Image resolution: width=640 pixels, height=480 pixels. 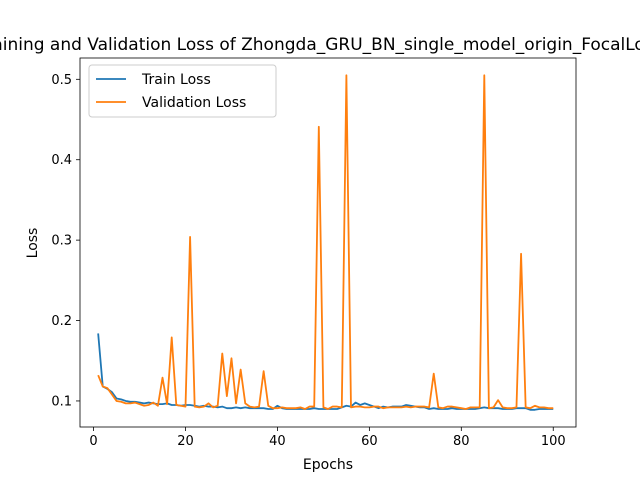 I want to click on legend-box, so click(x=182, y=91).